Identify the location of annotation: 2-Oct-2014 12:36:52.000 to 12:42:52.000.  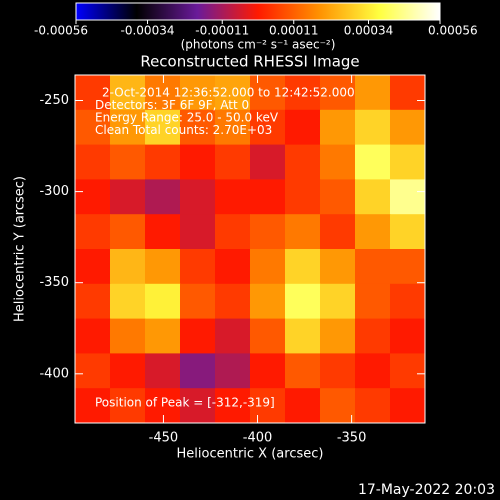
(228, 93).